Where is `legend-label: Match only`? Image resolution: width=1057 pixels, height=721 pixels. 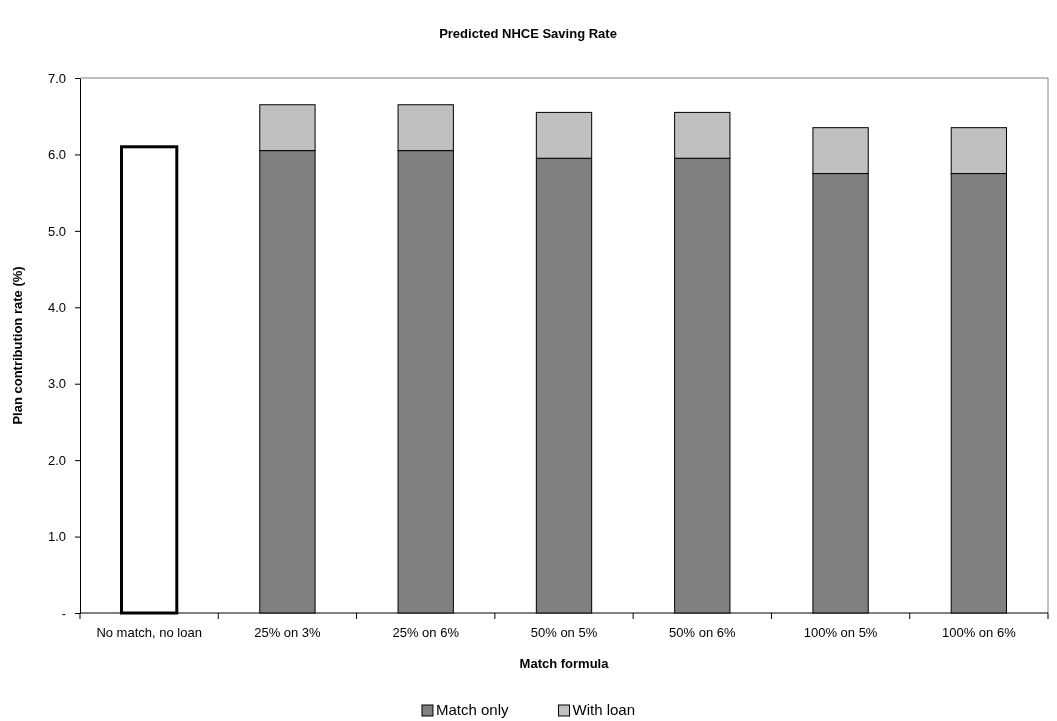 legend-label: Match only is located at coordinates (472, 709).